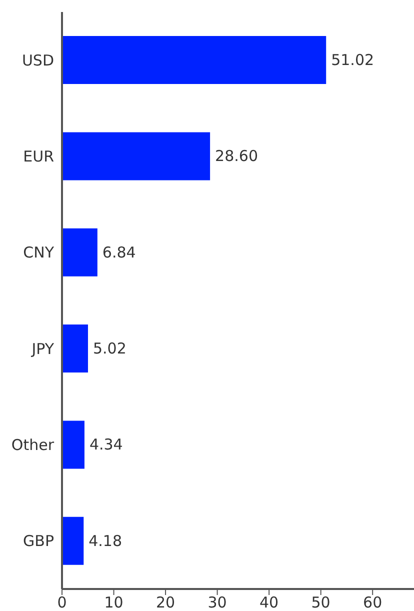 This screenshot has width=414, height=611. Describe the element at coordinates (320, 602) in the screenshot. I see `x-tick-label: 50` at that location.